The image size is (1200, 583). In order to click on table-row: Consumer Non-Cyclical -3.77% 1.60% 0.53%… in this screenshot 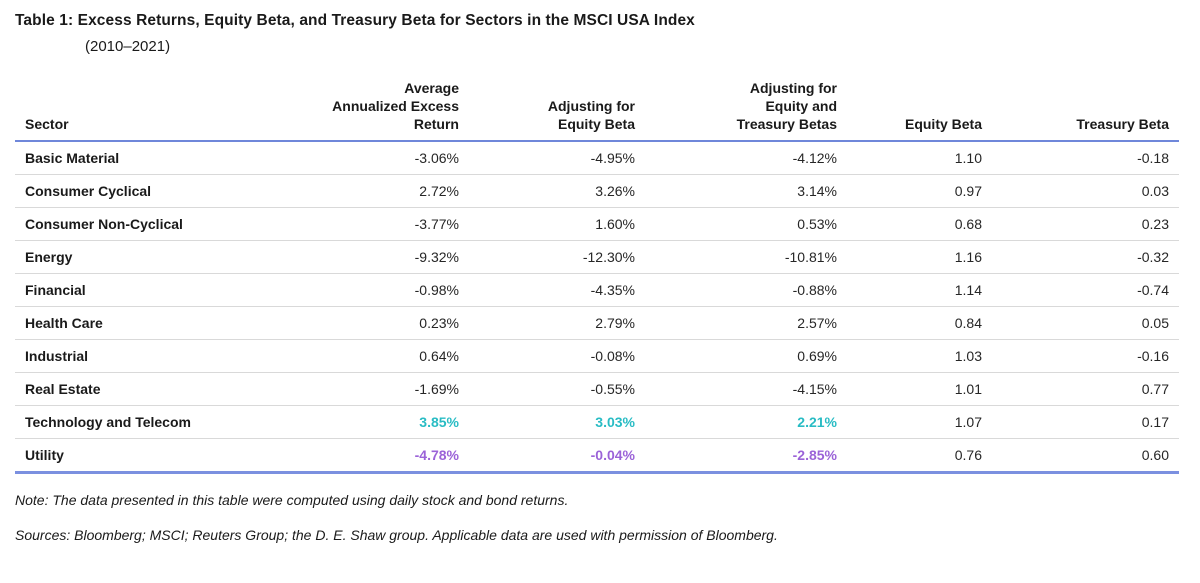, I will do `click(597, 224)`.